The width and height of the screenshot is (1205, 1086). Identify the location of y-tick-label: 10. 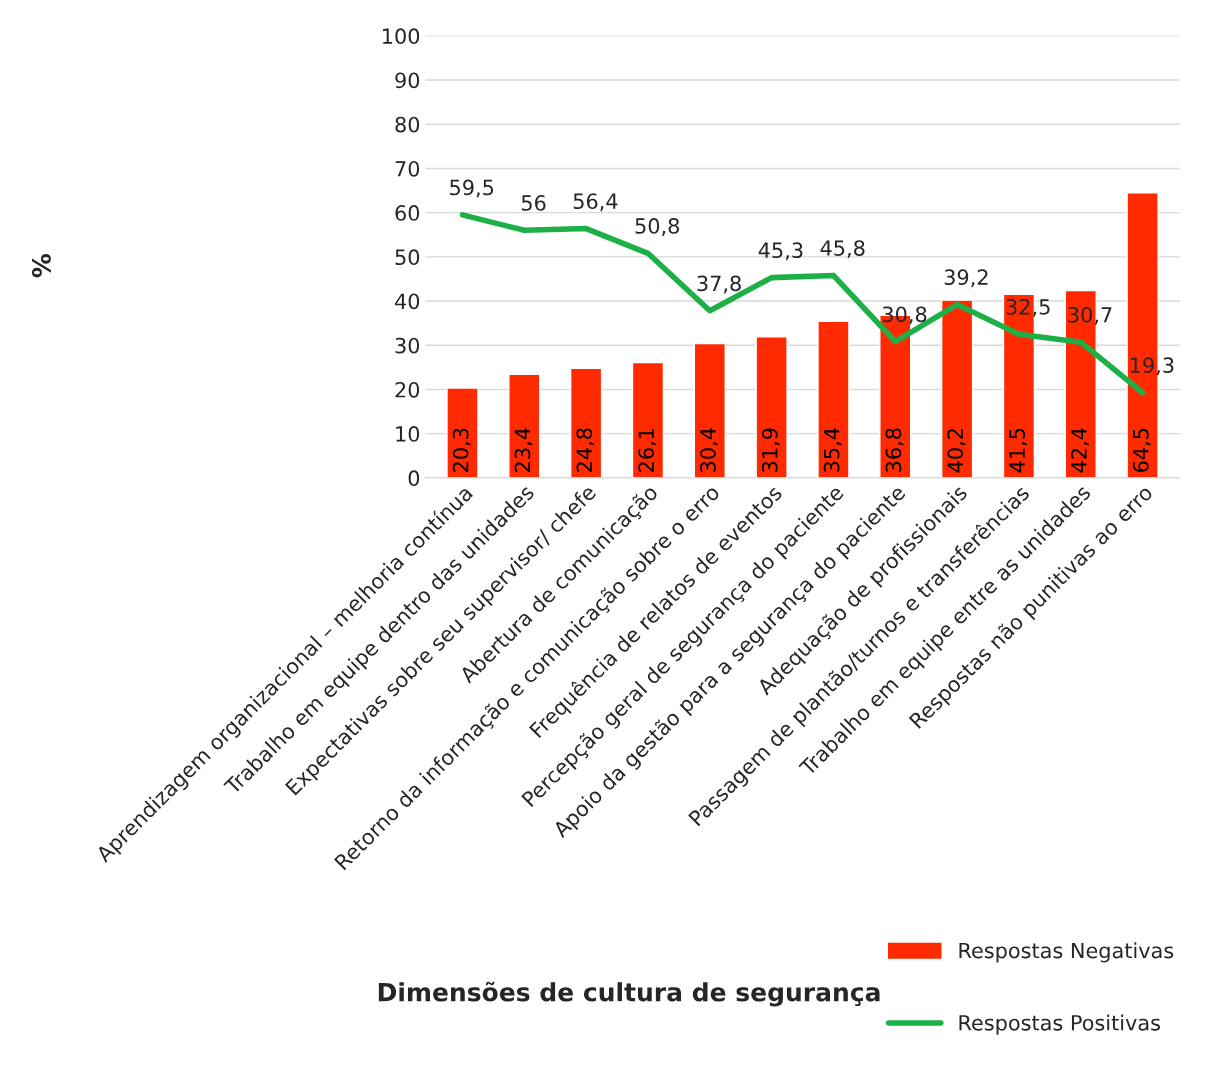
(408, 434).